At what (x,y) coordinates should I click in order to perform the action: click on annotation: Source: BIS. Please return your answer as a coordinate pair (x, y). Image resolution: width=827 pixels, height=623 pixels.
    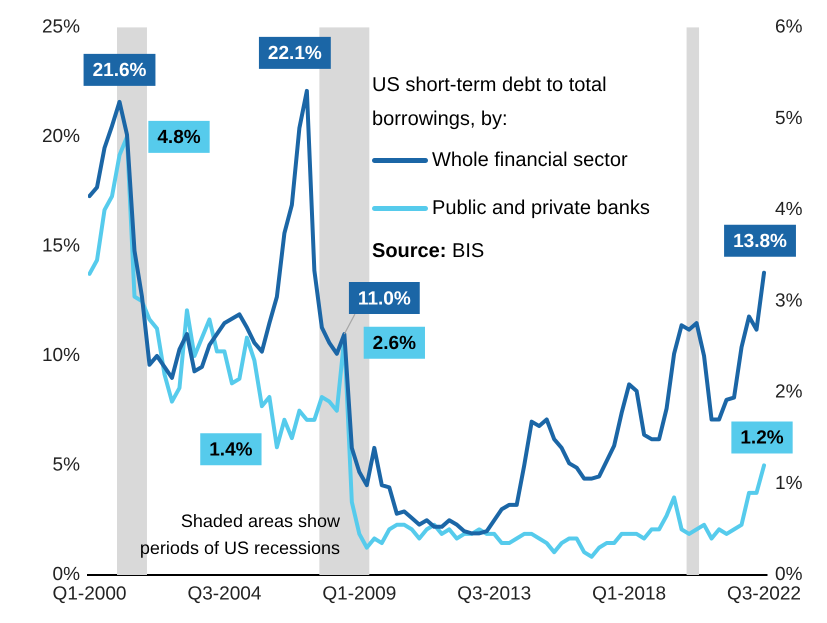
    Looking at the image, I should click on (428, 251).